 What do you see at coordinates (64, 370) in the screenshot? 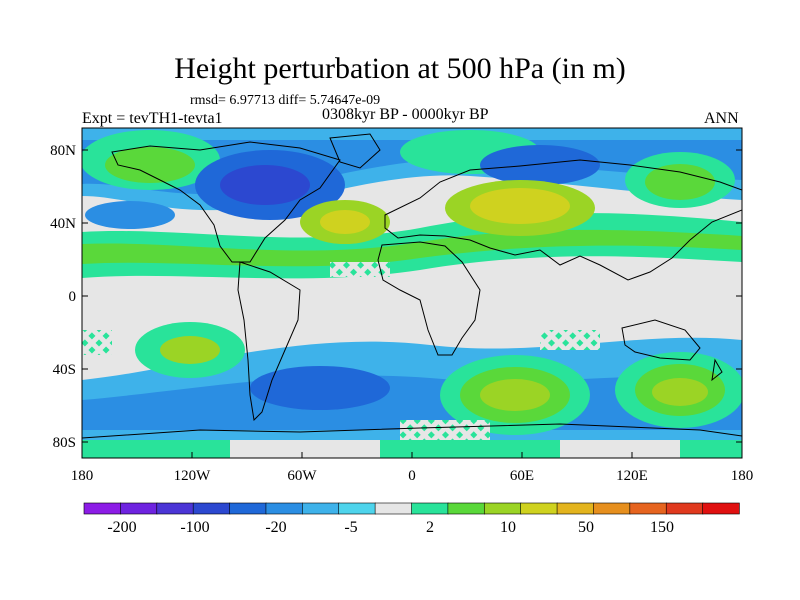
I see `lat-label-40s: 40S` at bounding box center [64, 370].